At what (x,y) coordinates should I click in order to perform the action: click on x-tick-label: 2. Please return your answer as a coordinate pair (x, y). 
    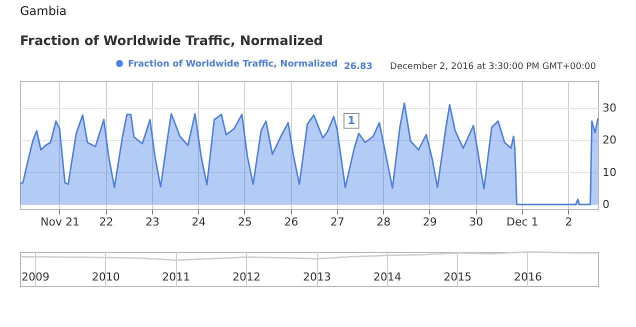
    Looking at the image, I should click on (568, 222).